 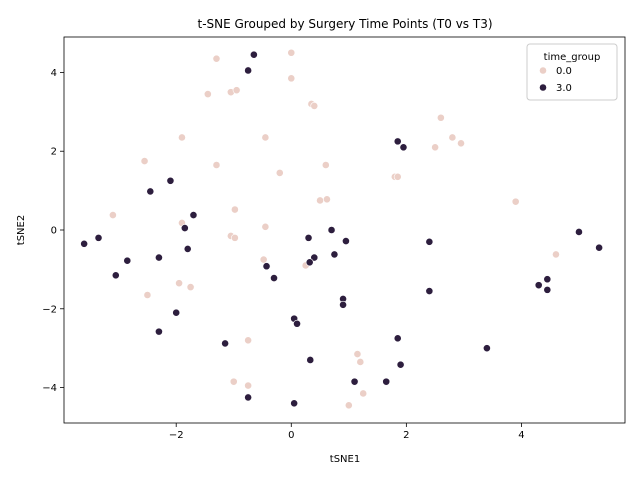 I want to click on x-axis-title: tSNE1, so click(x=345, y=459).